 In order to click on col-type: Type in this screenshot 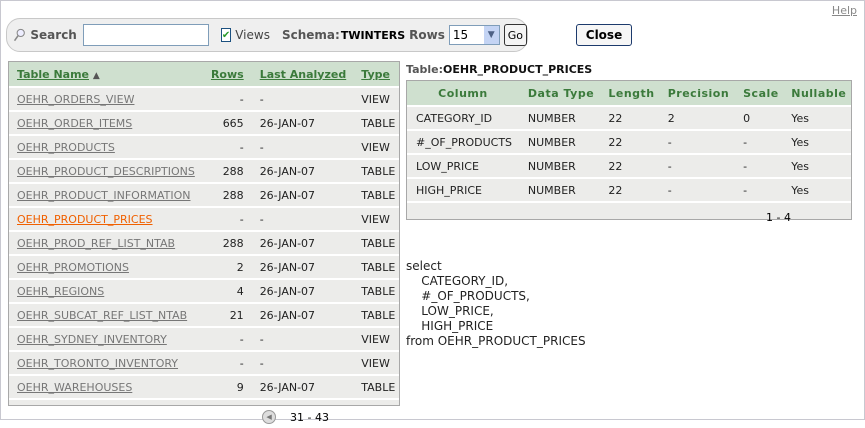, I will do `click(376, 75)`.